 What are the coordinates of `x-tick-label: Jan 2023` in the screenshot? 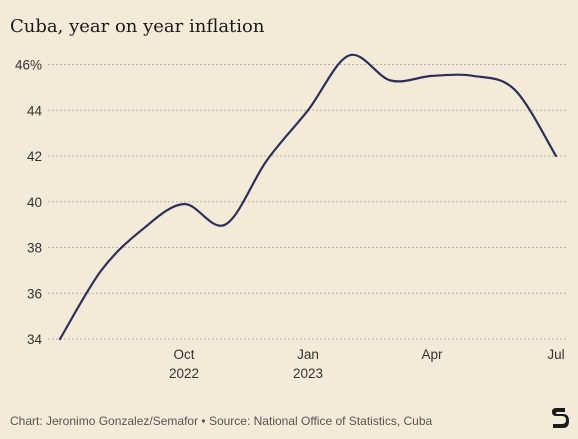 It's located at (308, 364).